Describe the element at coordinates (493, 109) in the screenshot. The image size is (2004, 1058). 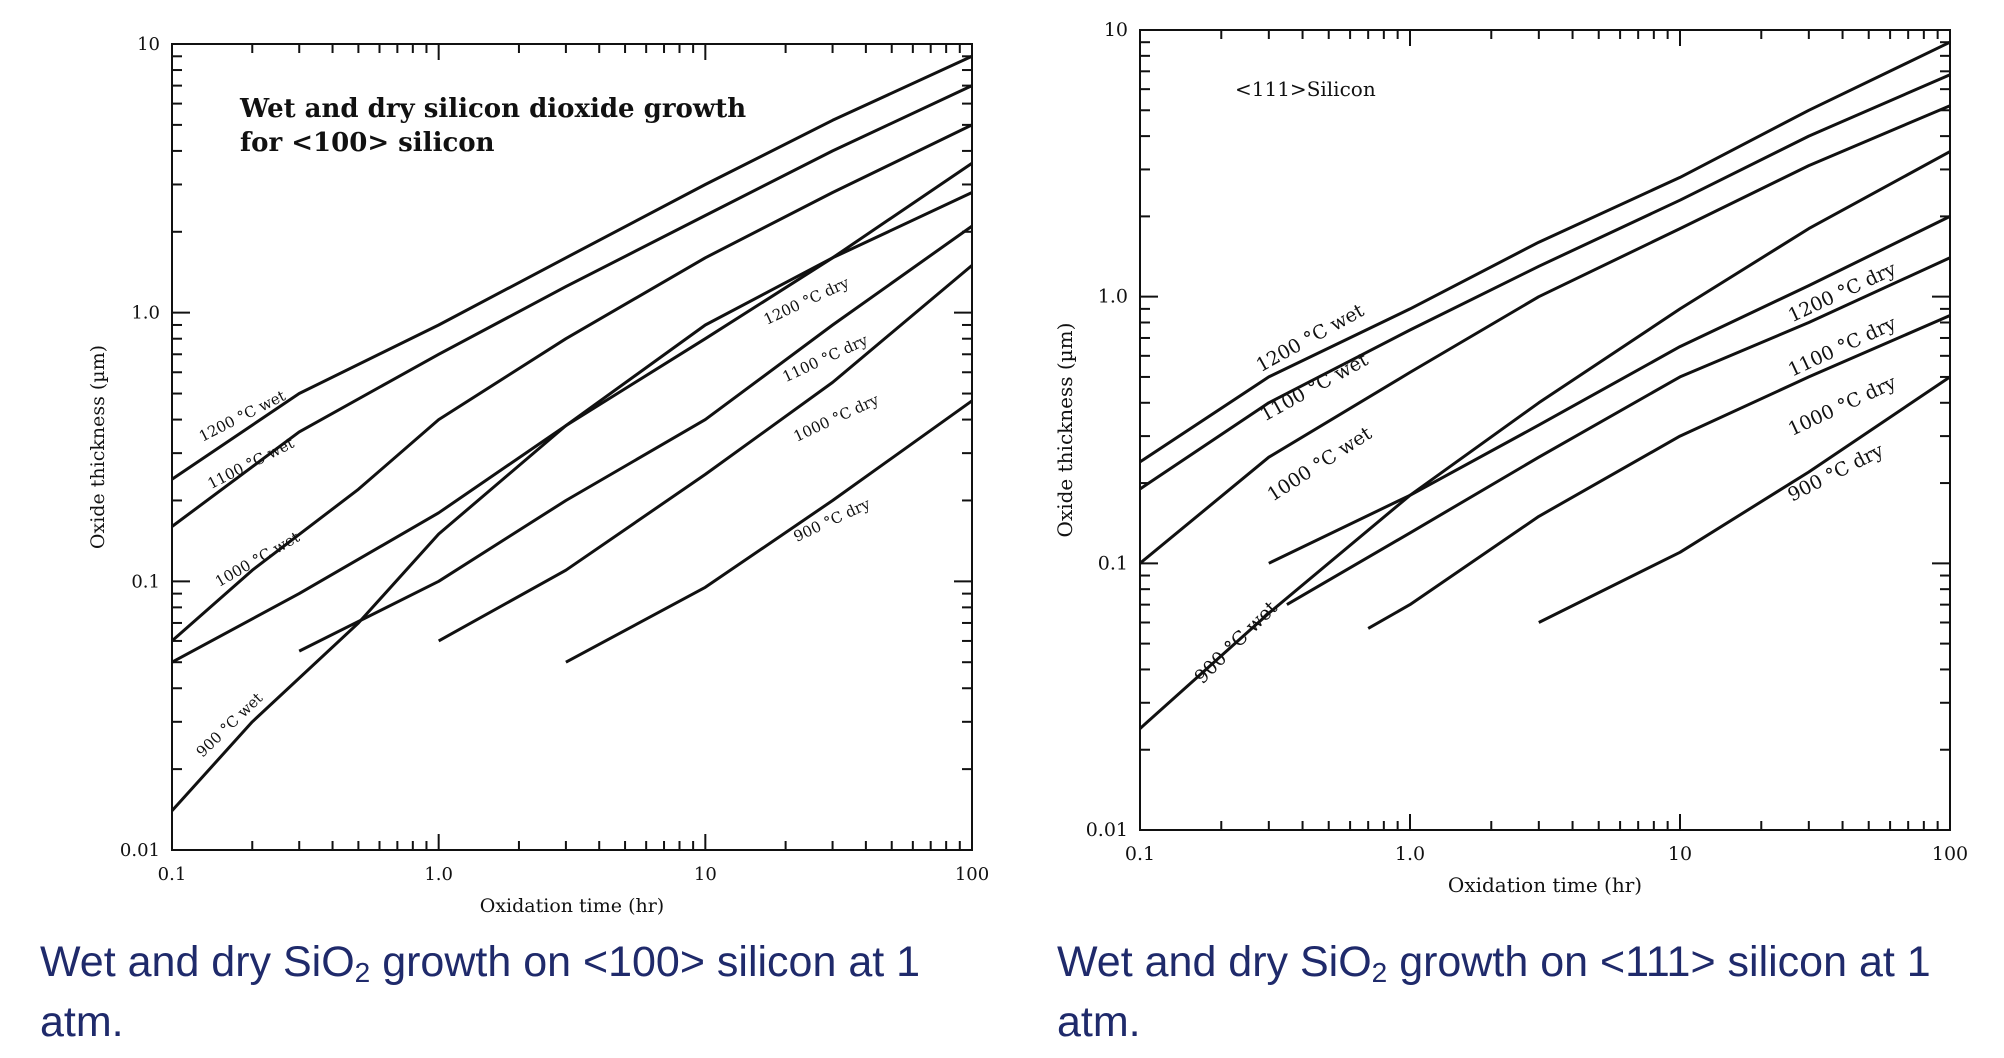
I see `chart-title-line-1: Wet and dry silicon dioxide growth` at that location.